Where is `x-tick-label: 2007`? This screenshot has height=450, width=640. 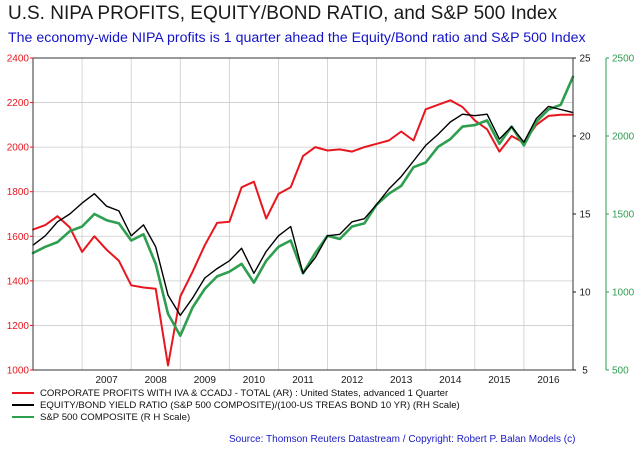
x-tick-label: 2007 is located at coordinates (107, 380).